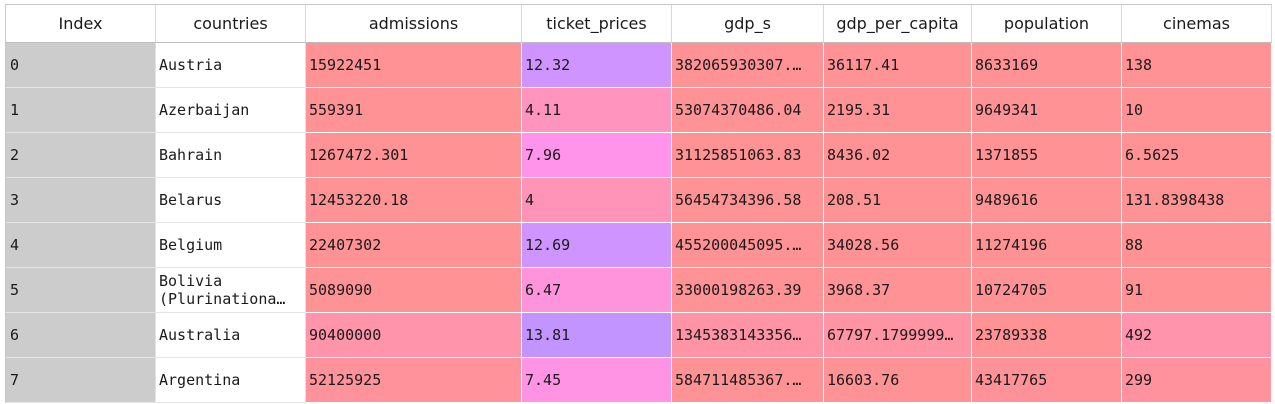 This screenshot has width=1275, height=404. What do you see at coordinates (15, 65) in the screenshot?
I see `cell-text: 0` at bounding box center [15, 65].